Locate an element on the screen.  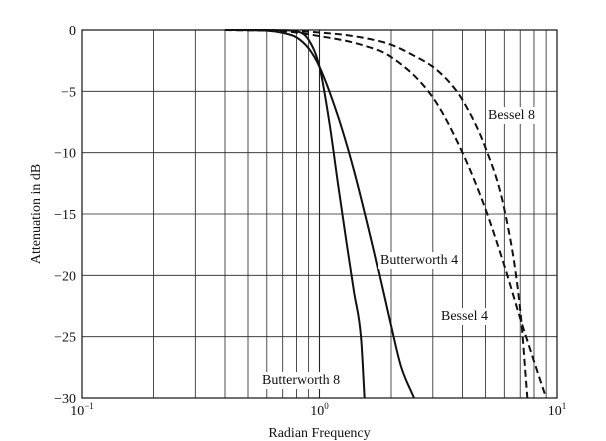
series-label-butterworth-8: Butterworth 8 is located at coordinates (301, 380).